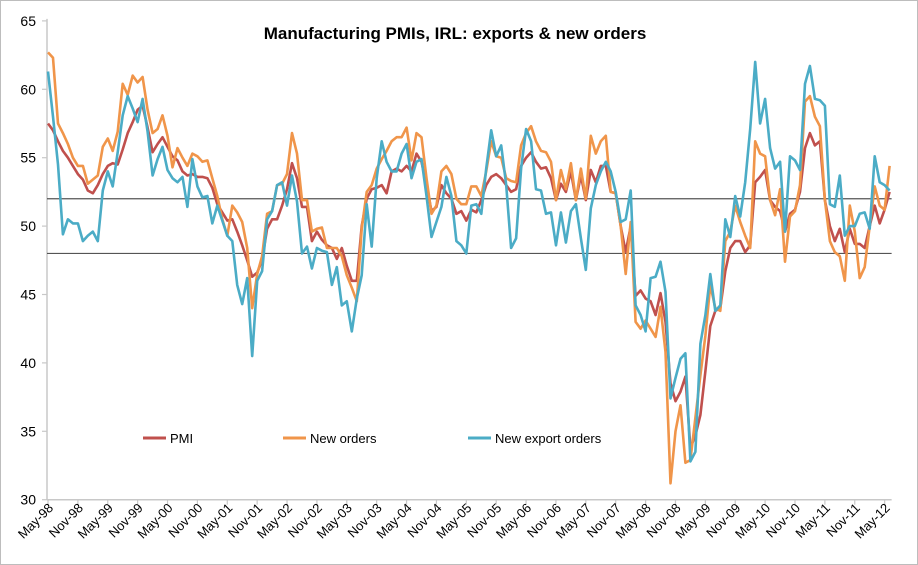  Describe the element at coordinates (28, 295) in the screenshot. I see `y-tick-label: 45` at that location.